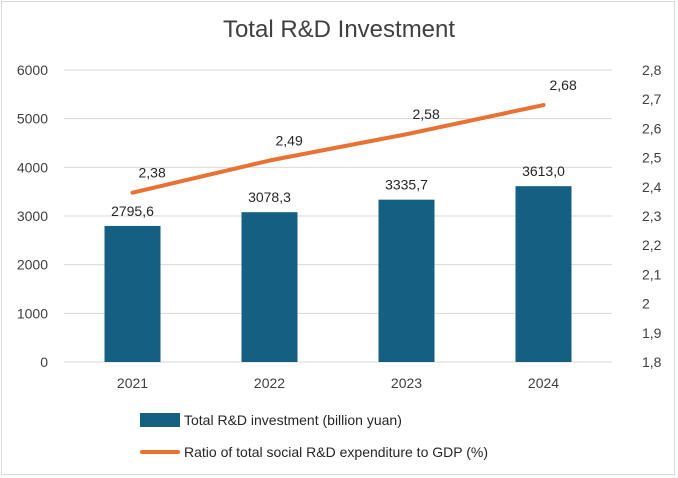 This screenshot has width=678, height=478. Describe the element at coordinates (652, 362) in the screenshot. I see `y-right-tick-label: 1,8` at that location.